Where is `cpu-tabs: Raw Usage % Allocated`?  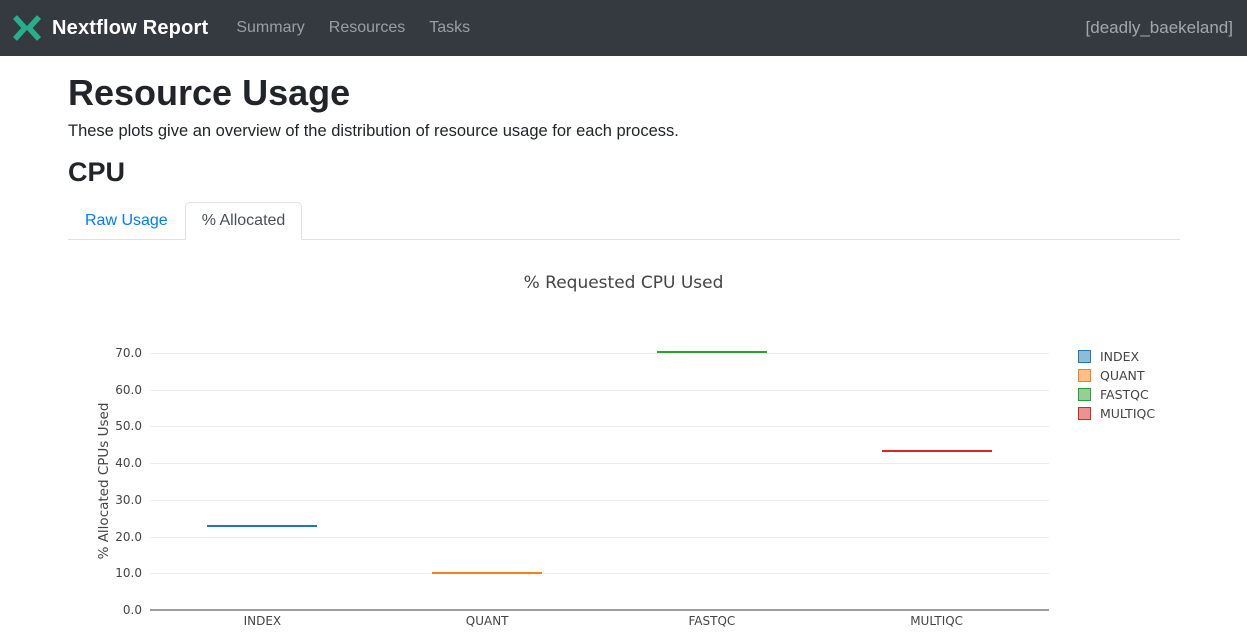 cpu-tabs: Raw Usage % Allocated is located at coordinates (624, 221).